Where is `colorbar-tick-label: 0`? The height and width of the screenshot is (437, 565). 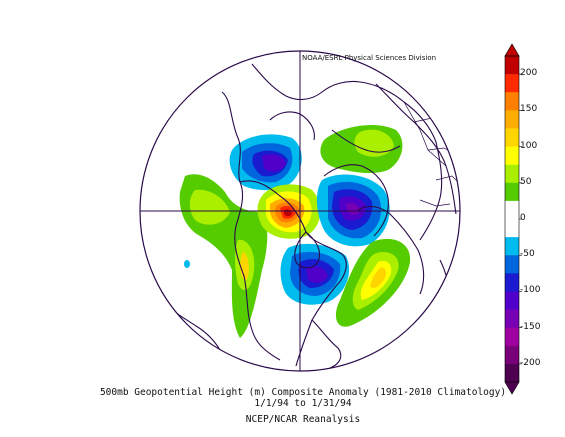
colorbar-tick-label: 0 is located at coordinates (523, 218).